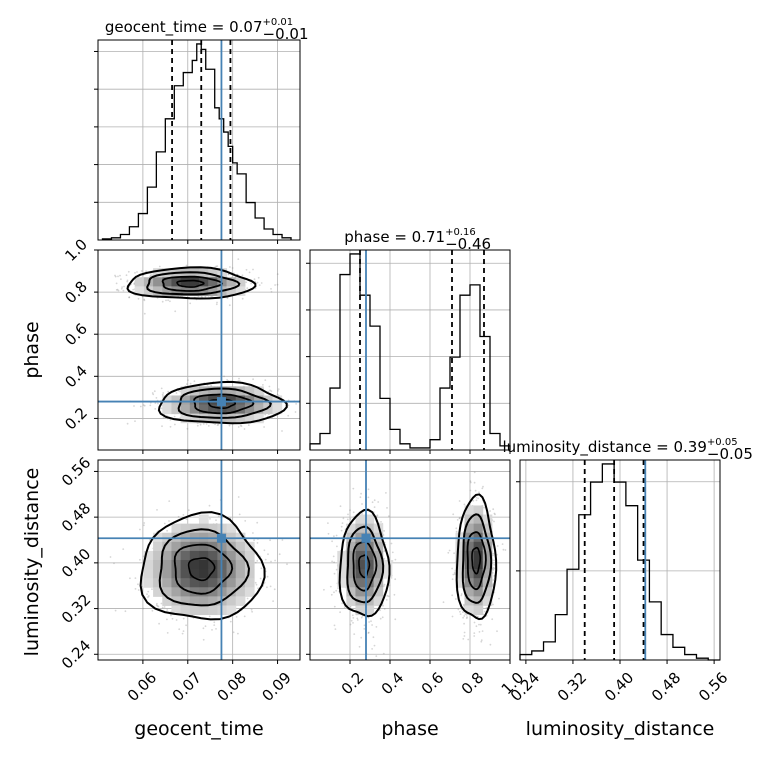  What do you see at coordinates (460, 232) in the screenshot?
I see `title-plus: +0.16` at bounding box center [460, 232].